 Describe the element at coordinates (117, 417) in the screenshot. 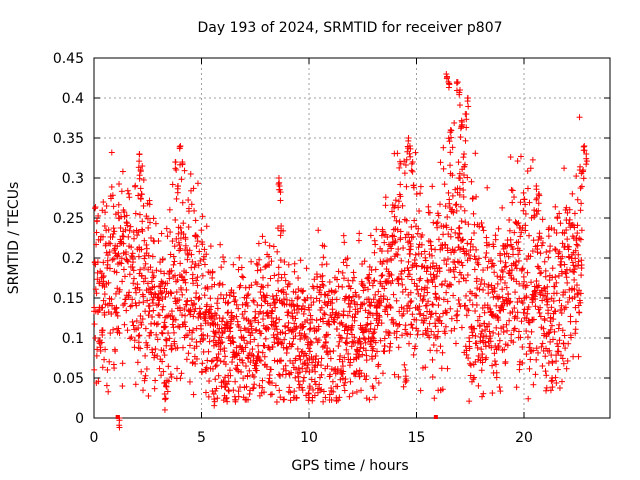

I see `zero-marker` at that location.